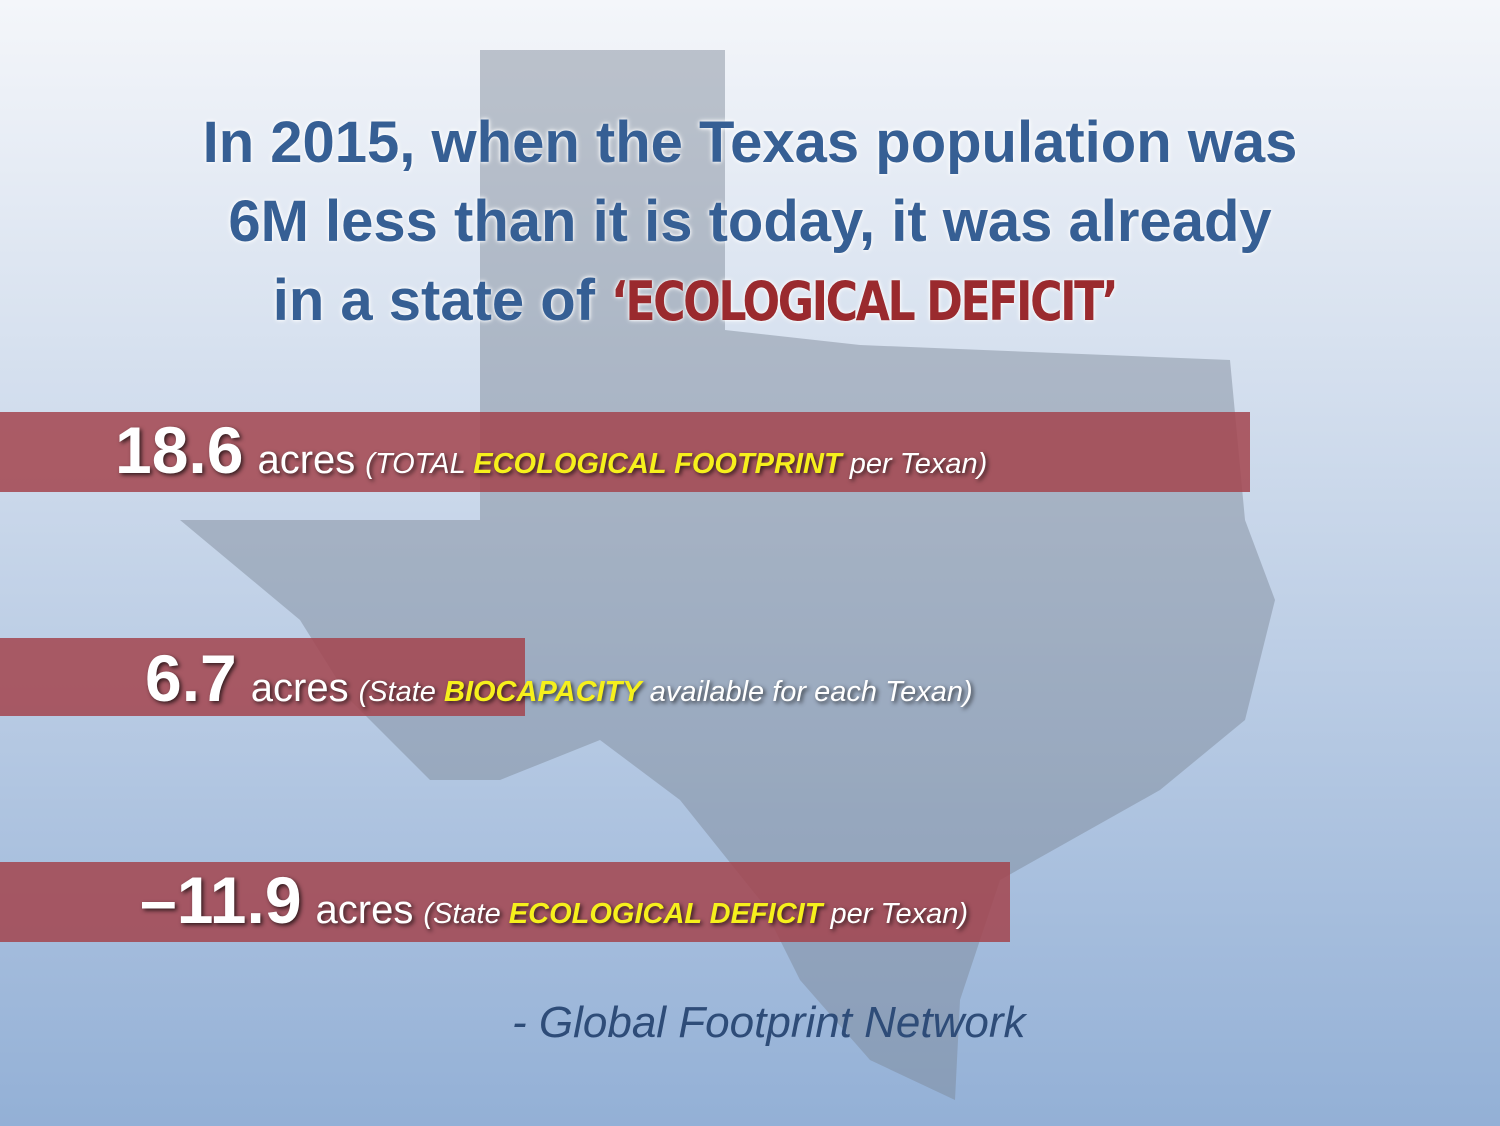  What do you see at coordinates (442, 300) in the screenshot?
I see `title-text: in a state of` at bounding box center [442, 300].